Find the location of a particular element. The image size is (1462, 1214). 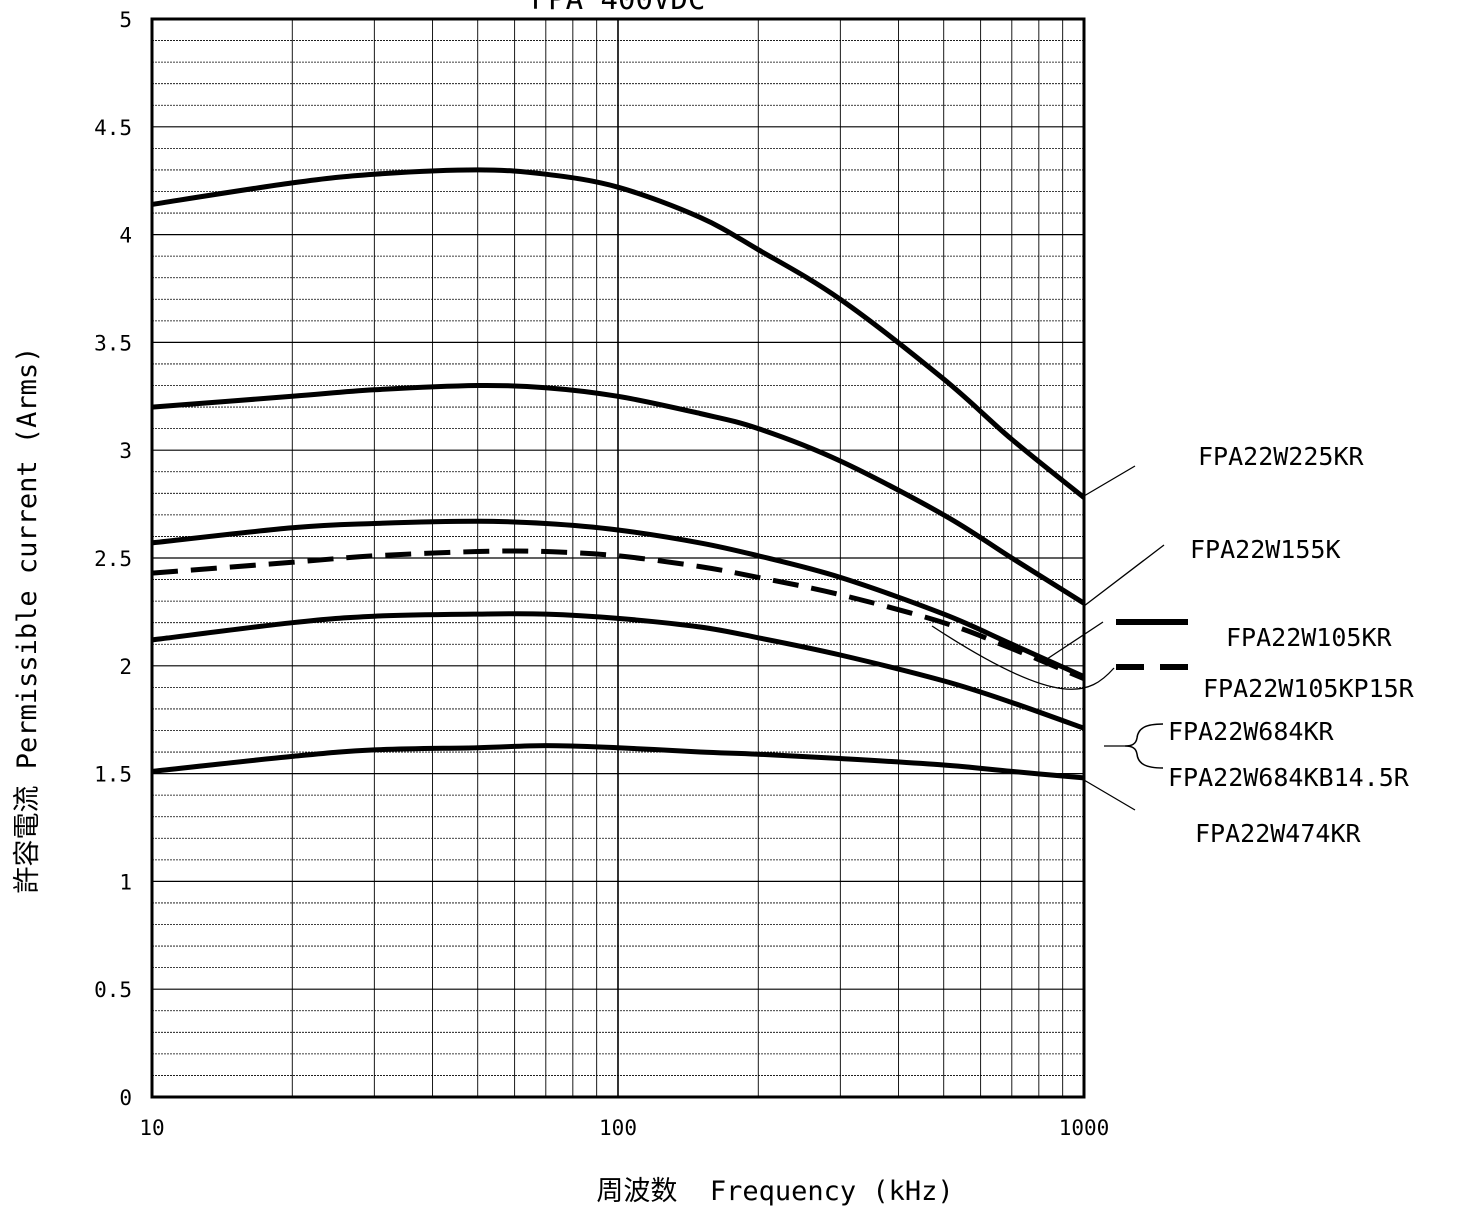

y-tick-label: 1 is located at coordinates (125, 882).